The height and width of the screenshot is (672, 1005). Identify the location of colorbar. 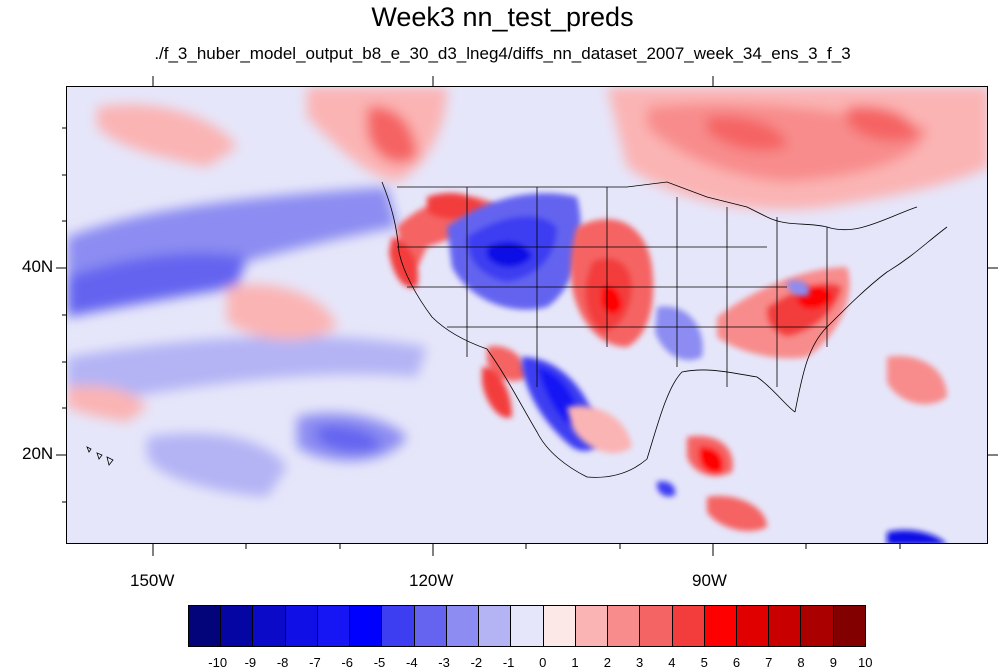
(527, 626).